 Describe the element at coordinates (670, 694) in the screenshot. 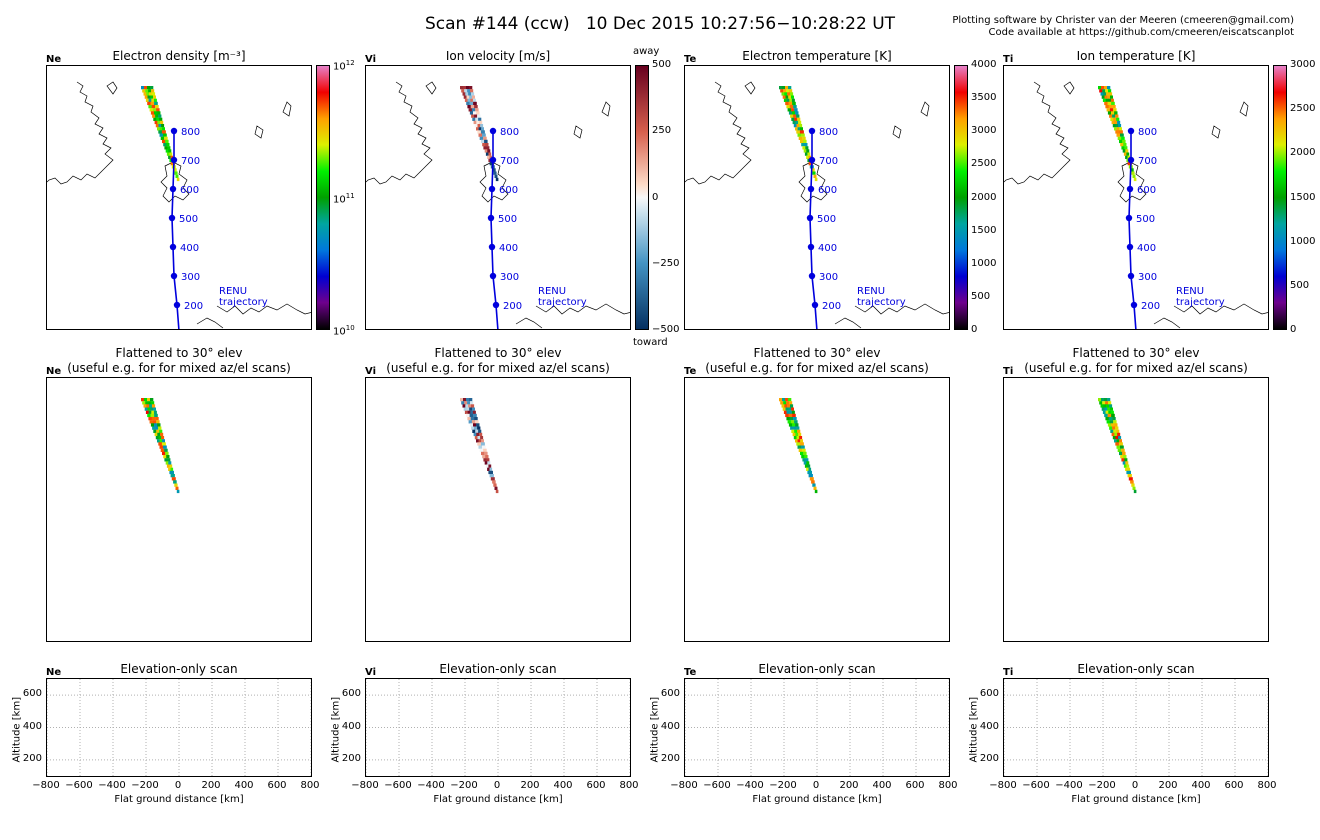

I see `y-tick-label: 600` at that location.